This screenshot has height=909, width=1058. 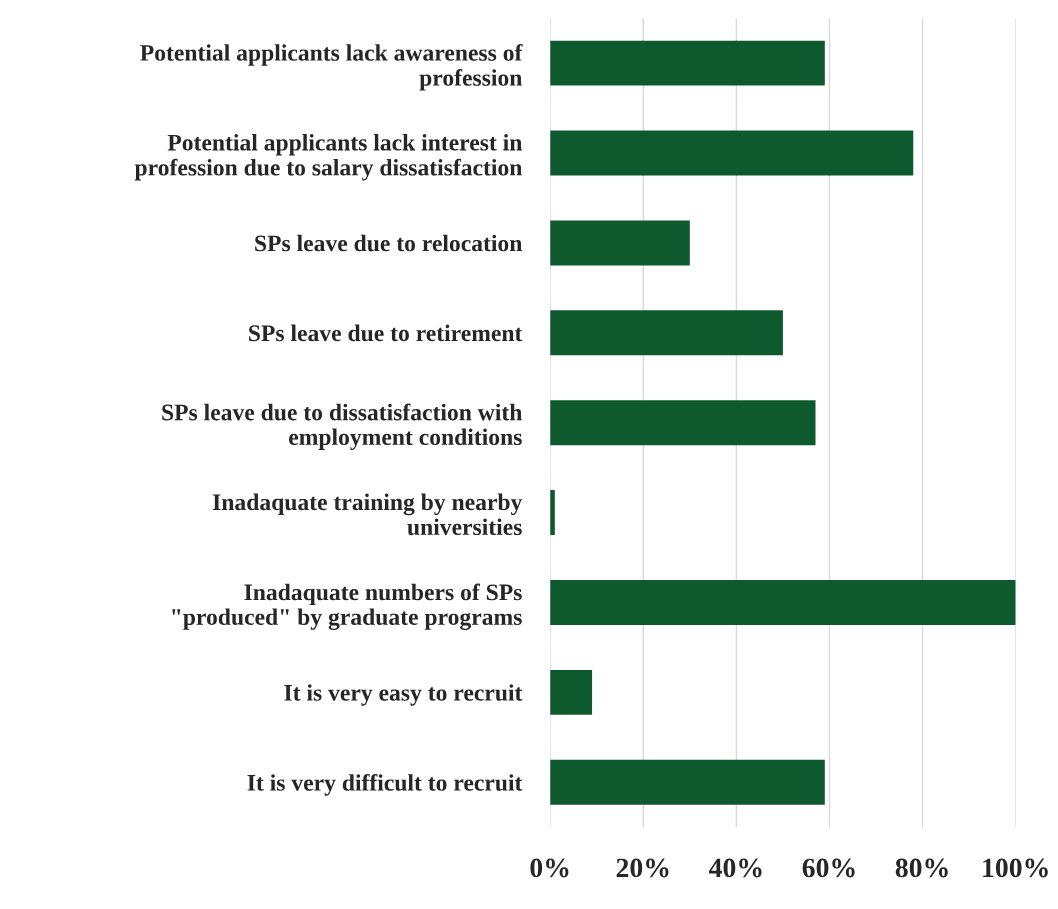 What do you see at coordinates (921, 868) in the screenshot?
I see `x-tick-label: 80%` at bounding box center [921, 868].